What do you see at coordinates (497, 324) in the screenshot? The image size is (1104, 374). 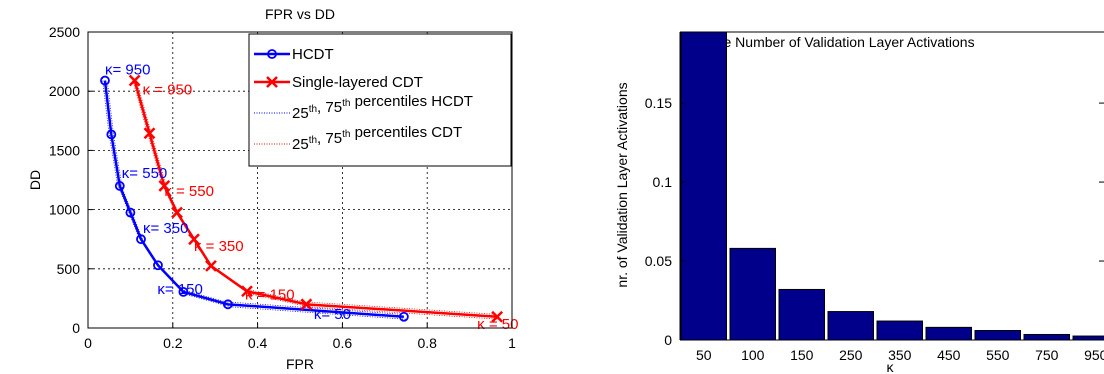 I see `kappa-annotation: κ = 50` at bounding box center [497, 324].